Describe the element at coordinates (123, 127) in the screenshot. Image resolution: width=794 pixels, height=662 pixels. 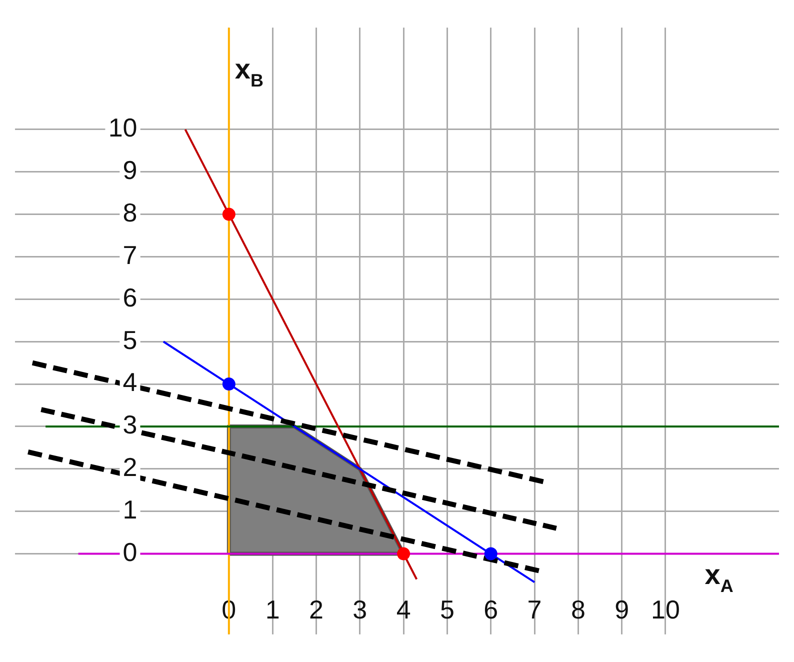
I see `y-tick-label: 10` at that location.